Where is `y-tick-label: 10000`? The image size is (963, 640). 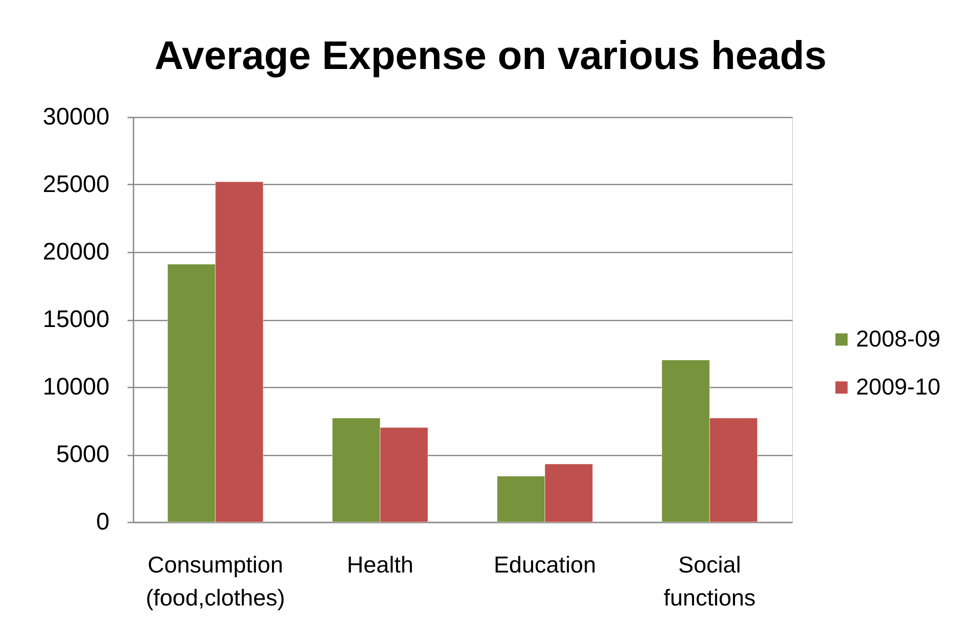
y-tick-label: 10000 is located at coordinates (76, 387).